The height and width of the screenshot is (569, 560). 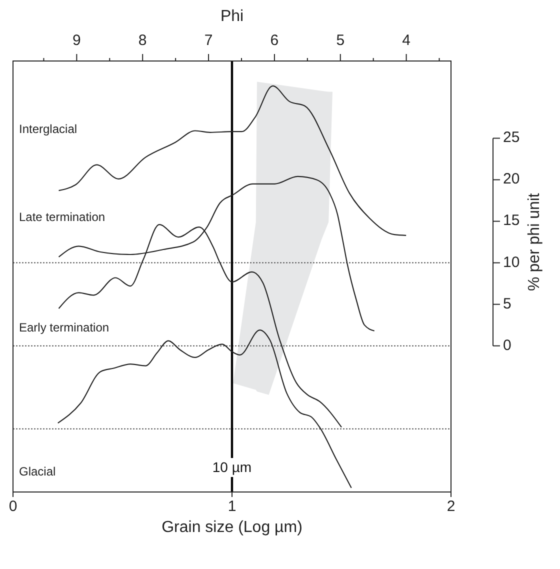 I want to click on x2-tick-label: 6, so click(x=274, y=40).